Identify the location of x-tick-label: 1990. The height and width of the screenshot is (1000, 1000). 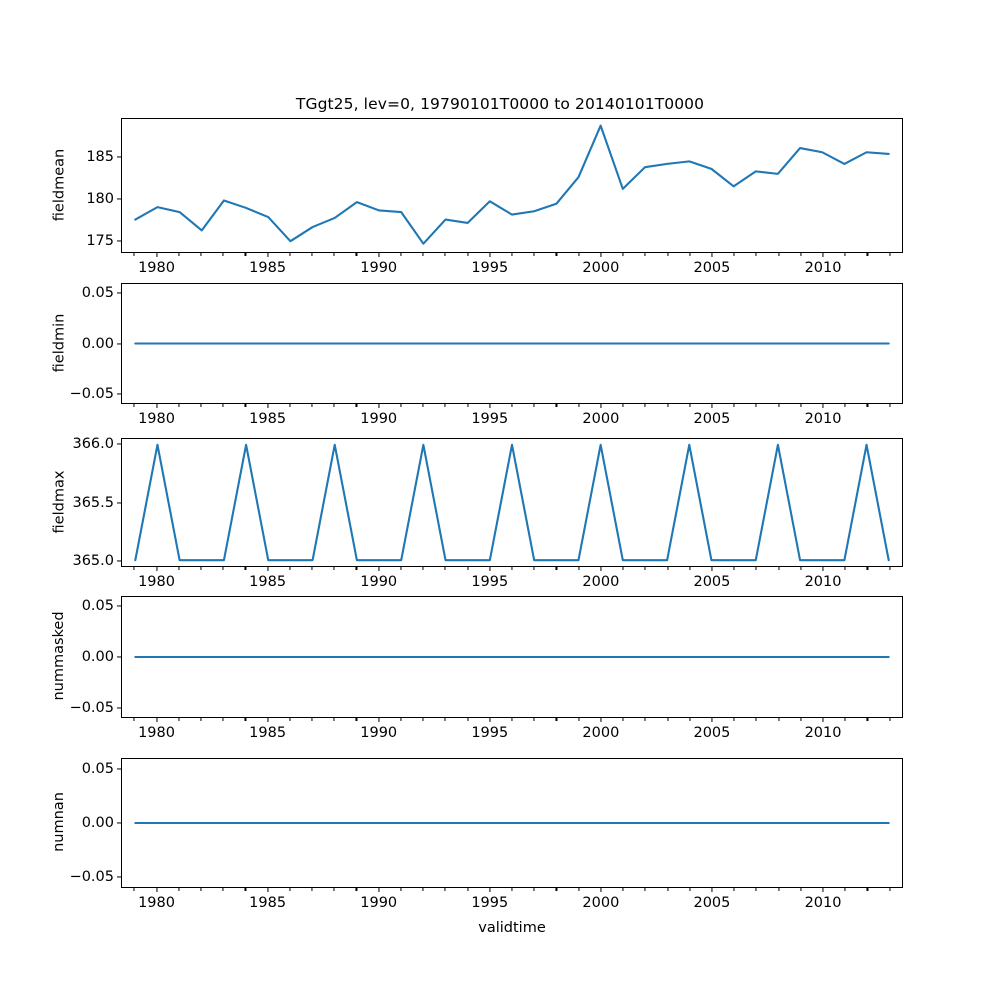
(379, 419).